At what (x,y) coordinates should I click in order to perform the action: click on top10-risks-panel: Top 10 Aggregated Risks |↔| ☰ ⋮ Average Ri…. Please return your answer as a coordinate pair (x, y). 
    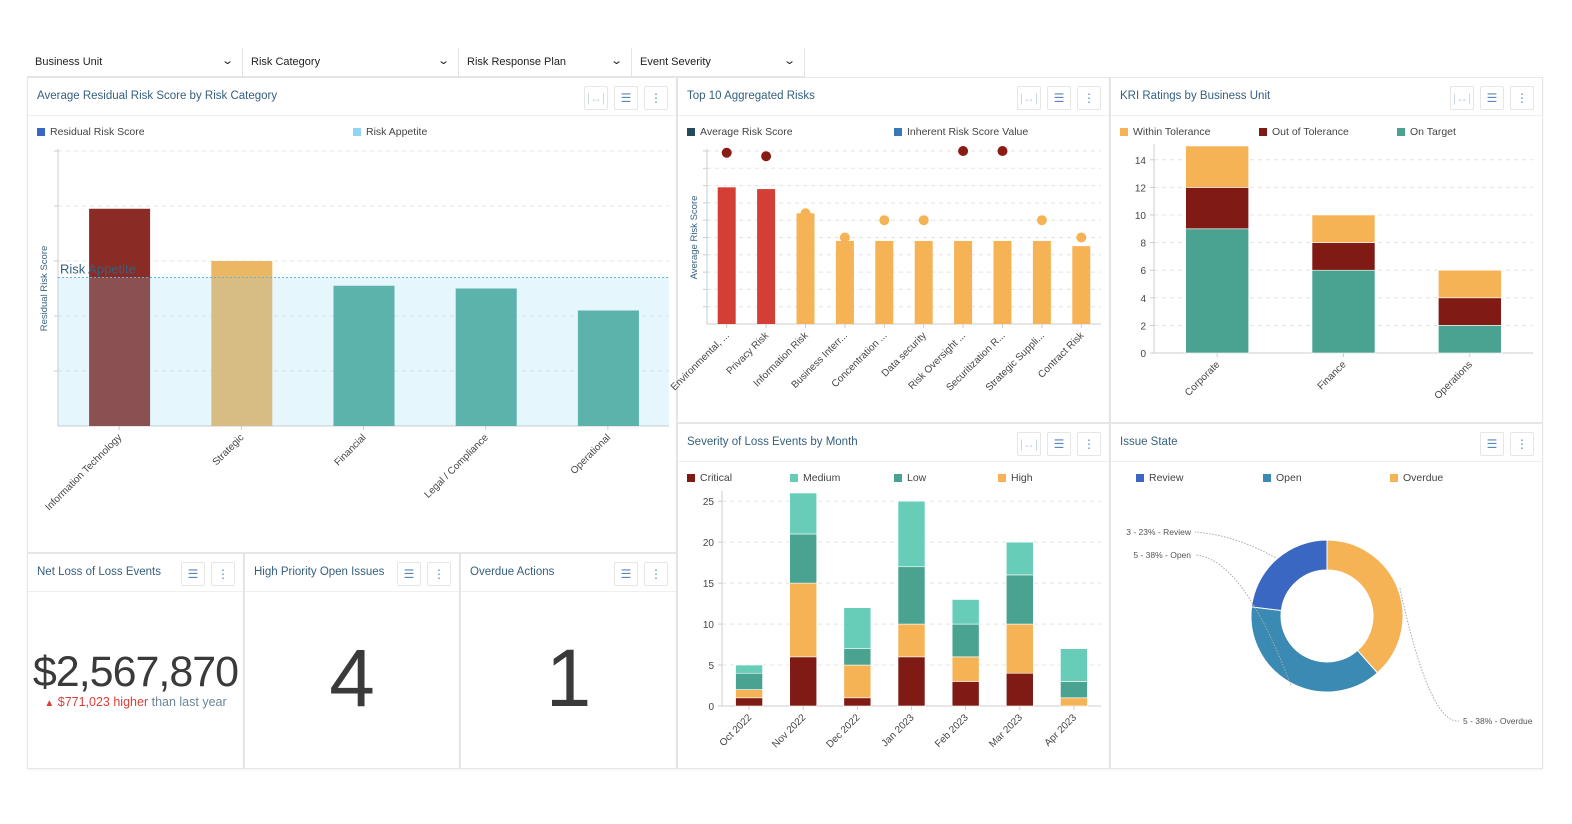
    Looking at the image, I should click on (889, 250).